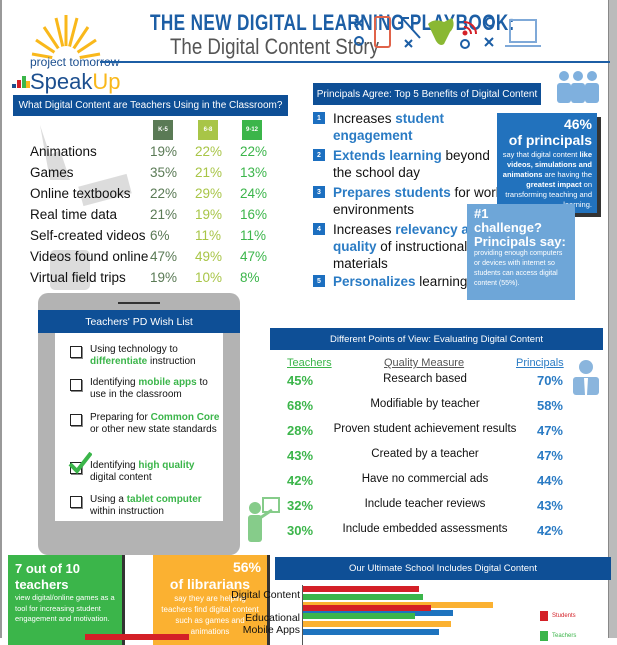 The height and width of the screenshot is (645, 617). What do you see at coordinates (411, 164) in the screenshot?
I see `benefit-text: beyond the school day` at bounding box center [411, 164].